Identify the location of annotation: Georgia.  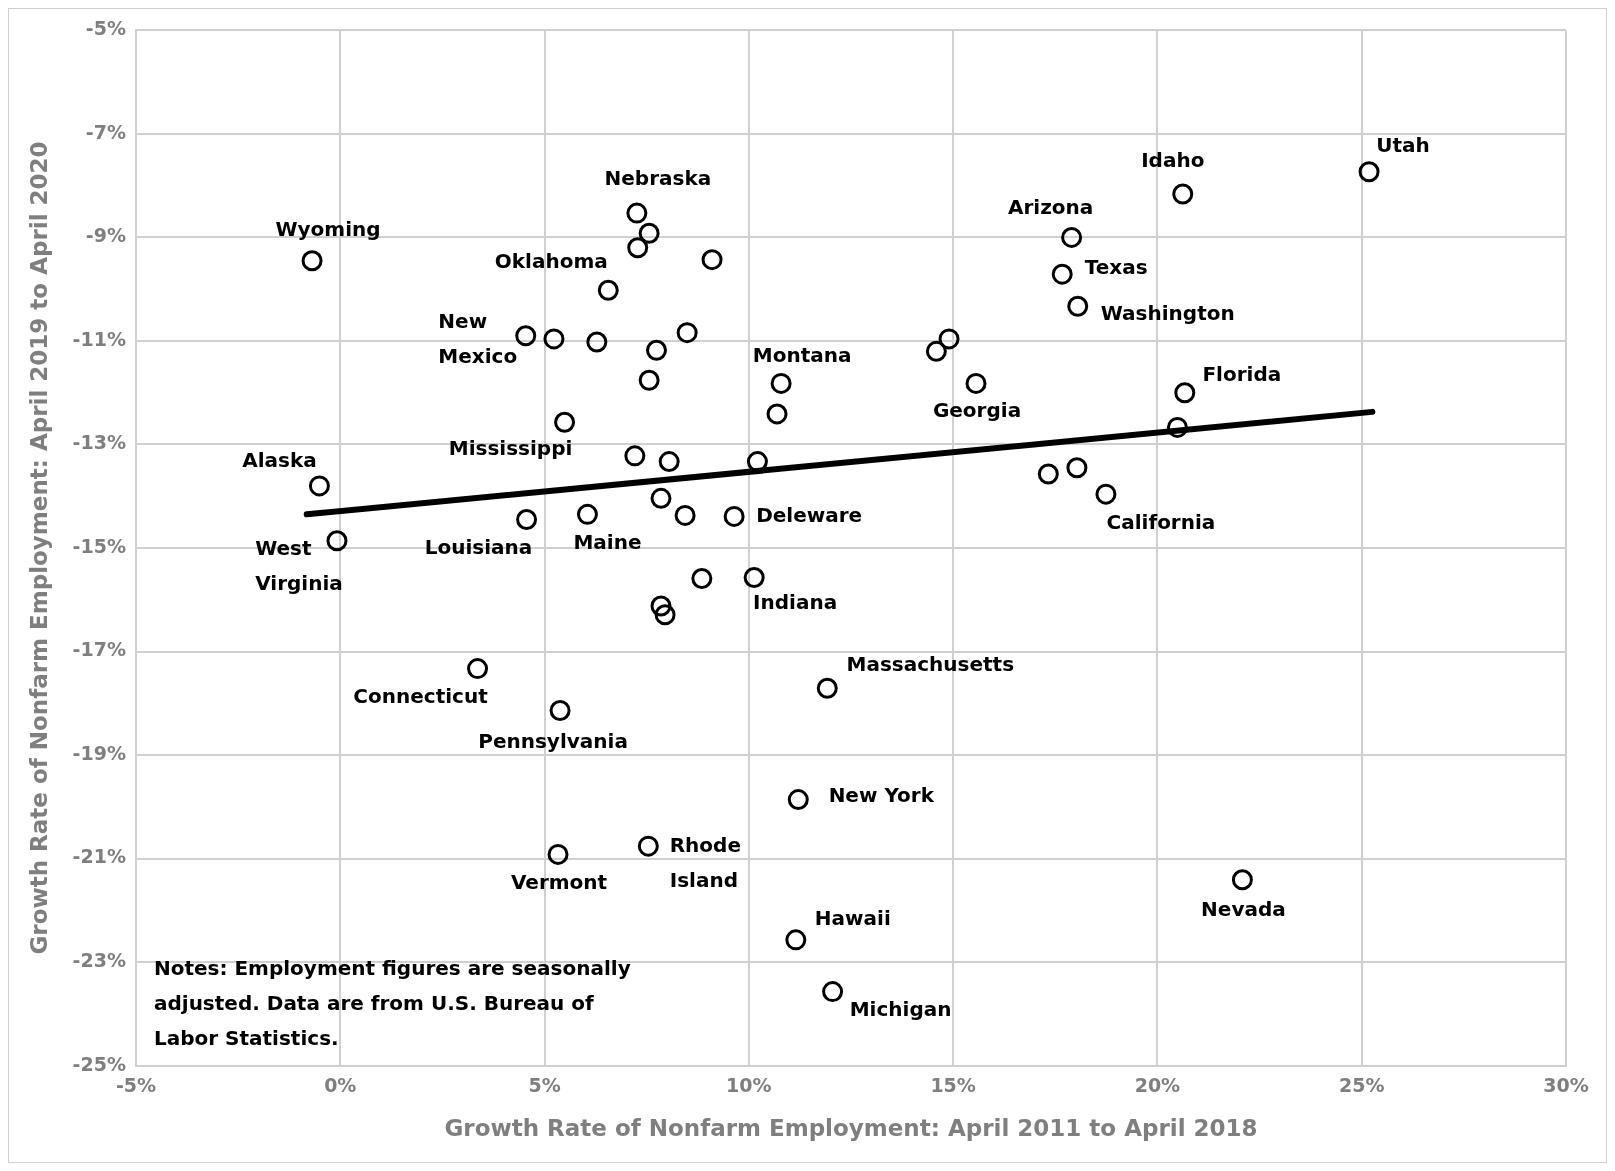
(977, 409).